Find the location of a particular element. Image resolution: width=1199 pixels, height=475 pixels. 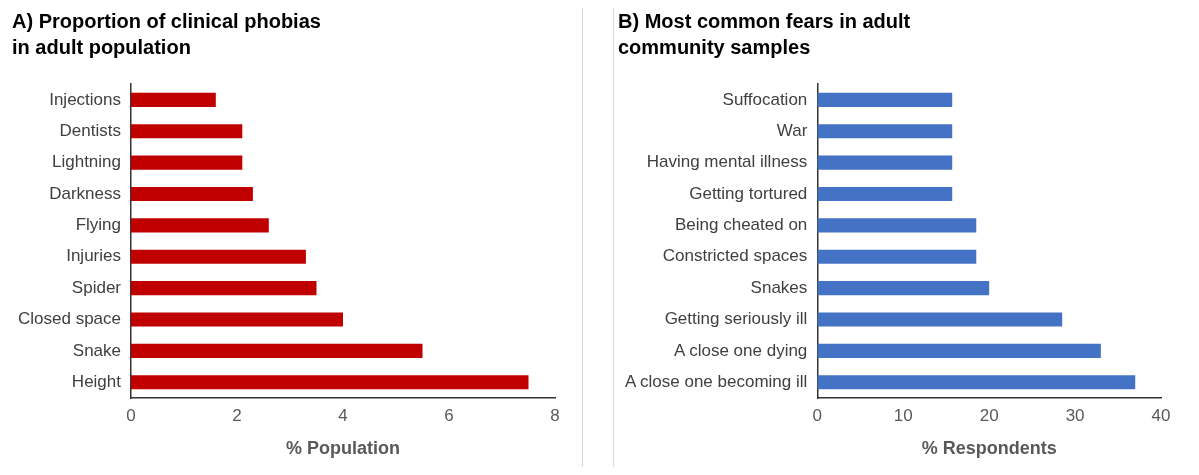

y-tick-label: Constricted spaces is located at coordinates (735, 256).